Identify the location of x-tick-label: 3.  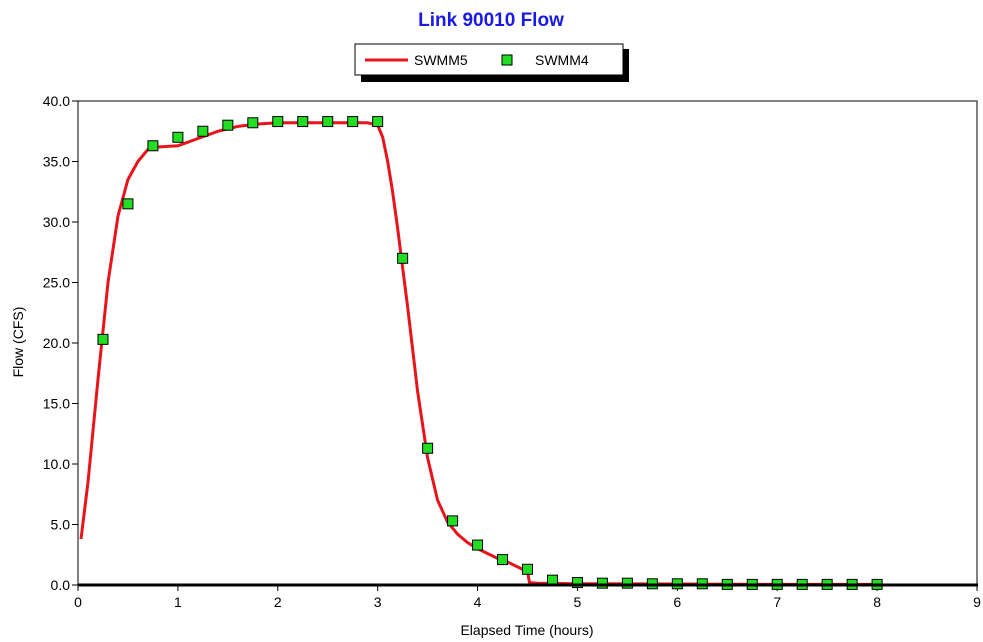
(378, 602).